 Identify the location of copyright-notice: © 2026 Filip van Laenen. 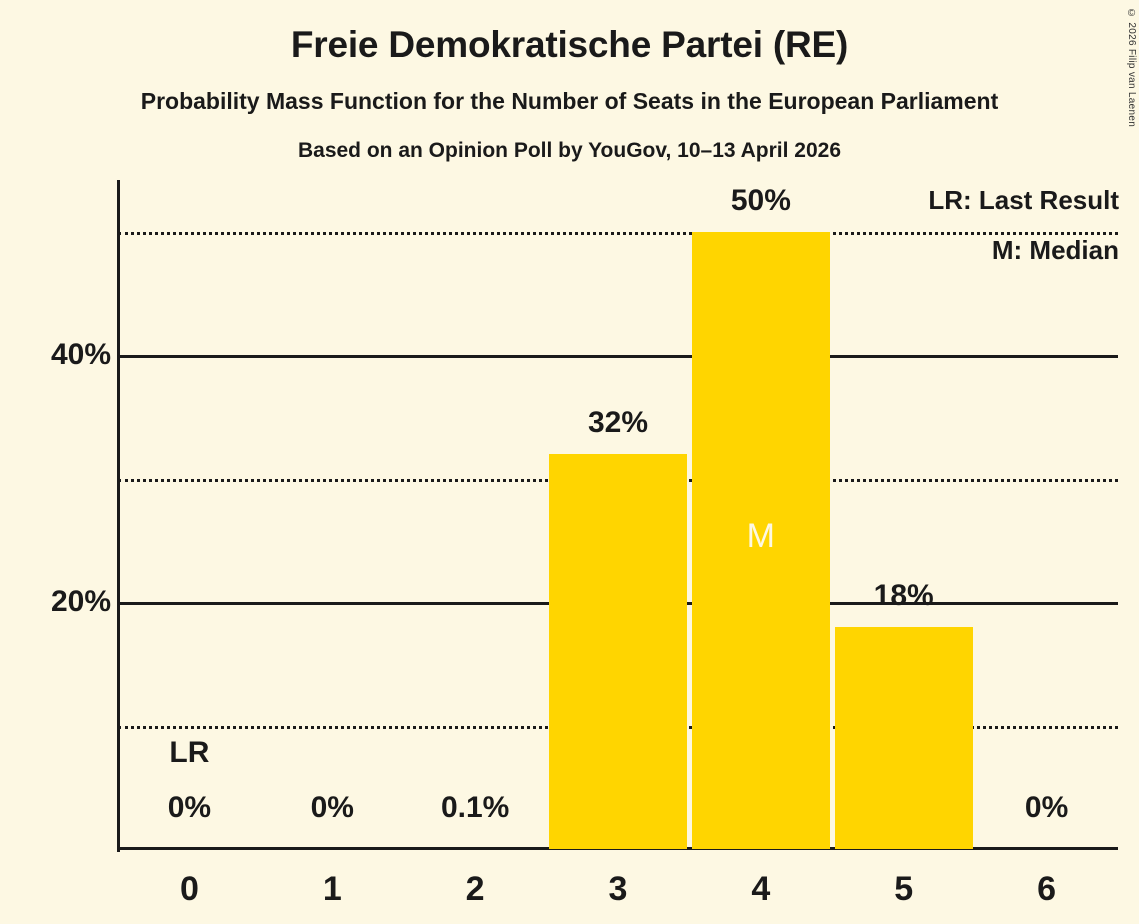
(1131, 68).